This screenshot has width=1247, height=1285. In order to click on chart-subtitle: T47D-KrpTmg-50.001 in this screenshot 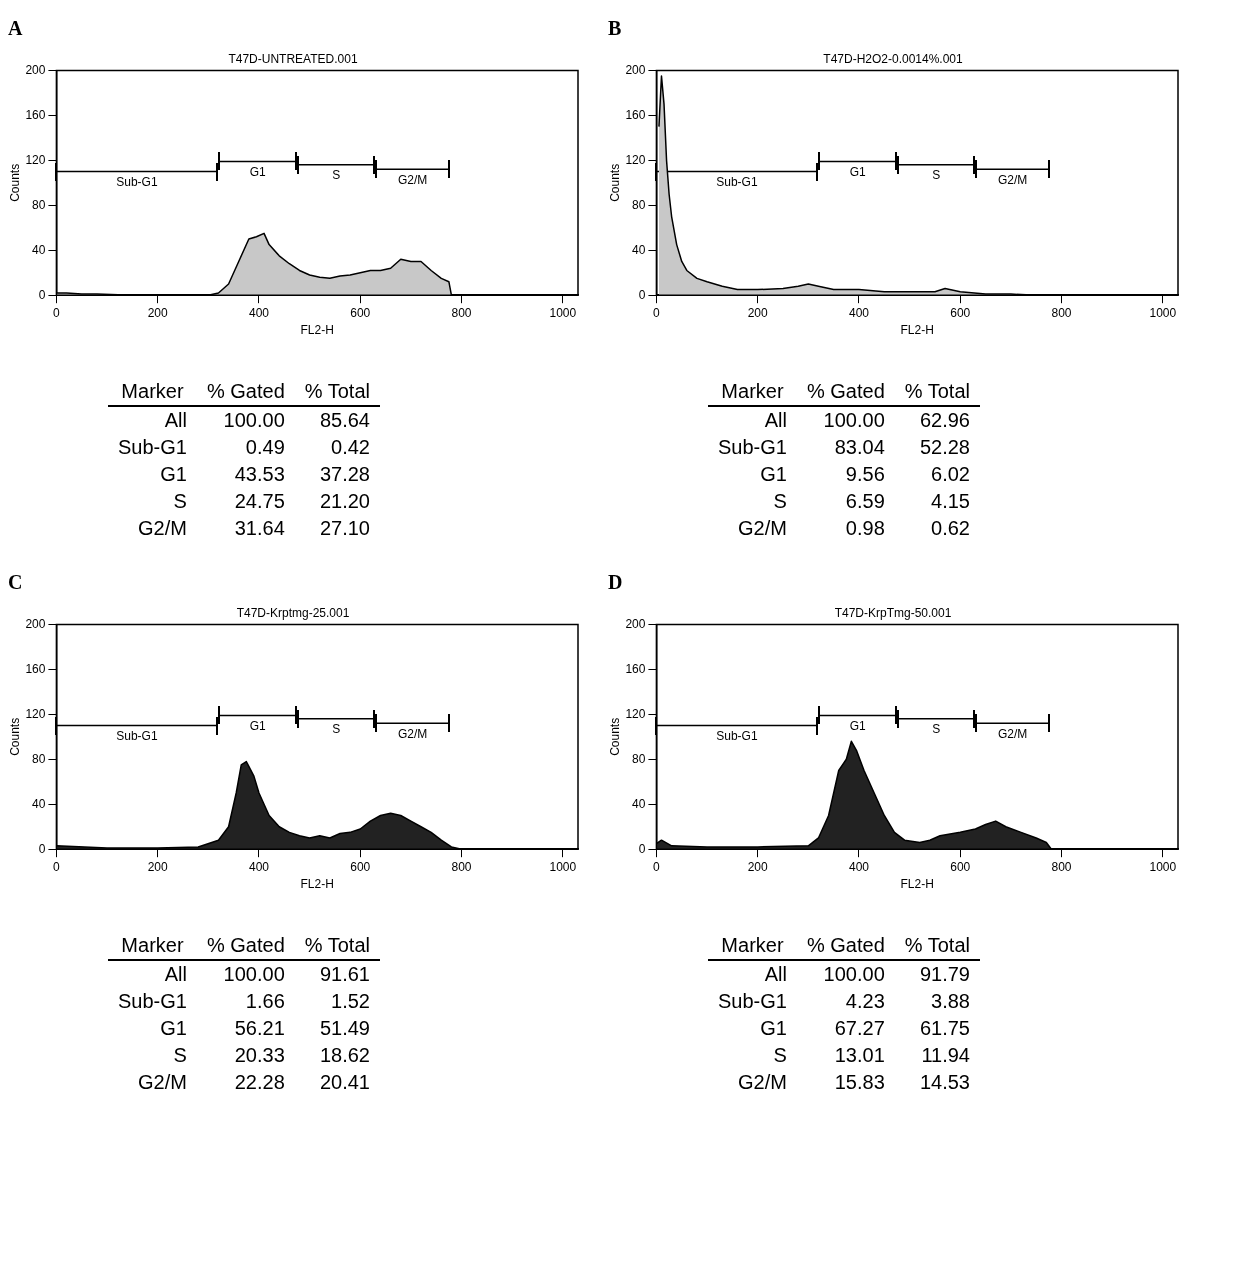, I will do `click(893, 612)`.